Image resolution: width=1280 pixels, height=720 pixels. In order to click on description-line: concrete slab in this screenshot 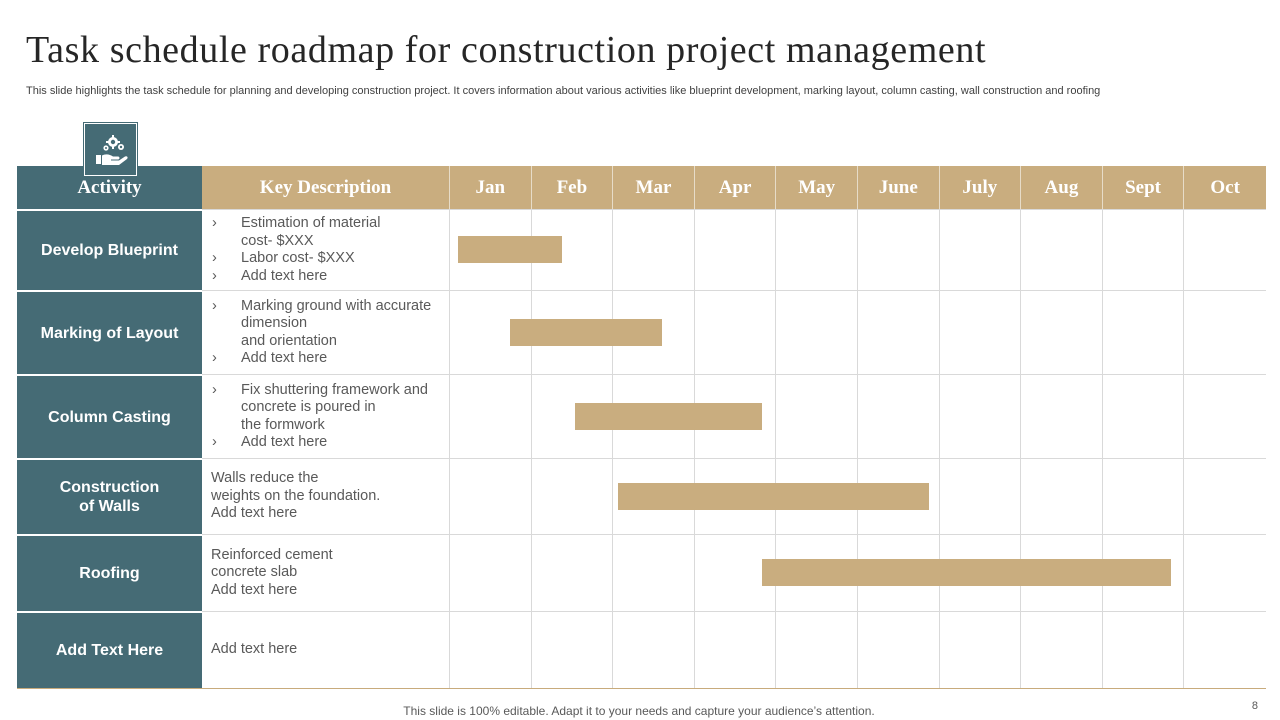, I will do `click(254, 572)`.